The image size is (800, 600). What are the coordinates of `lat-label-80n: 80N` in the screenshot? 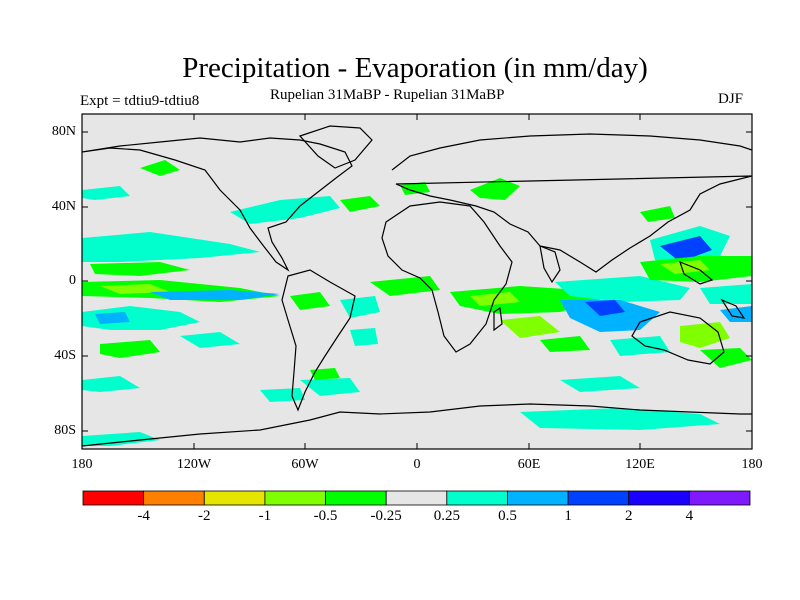 It's located at (63, 131).